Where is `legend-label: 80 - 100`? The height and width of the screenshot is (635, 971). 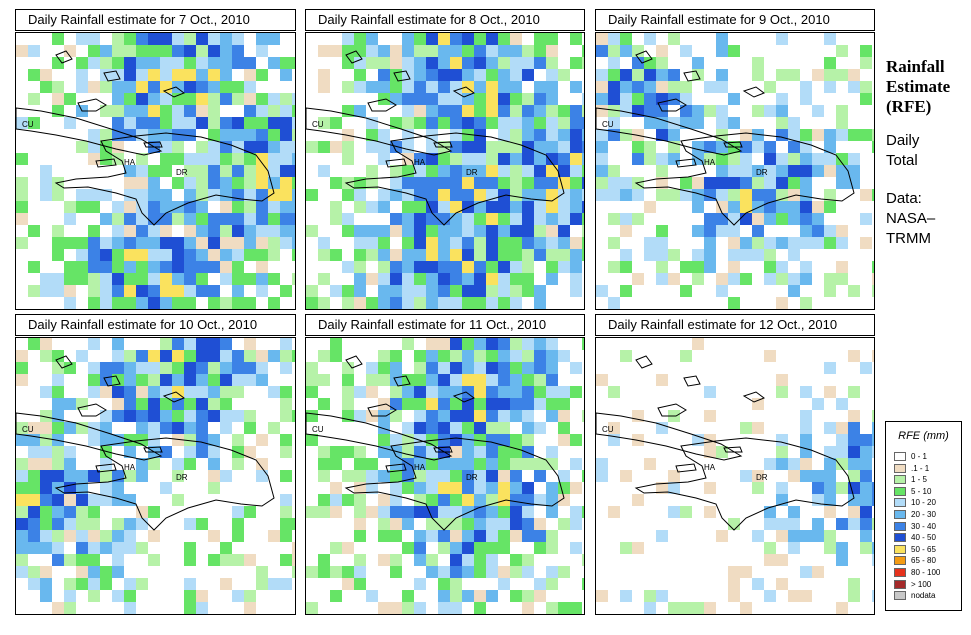
legend-label: 80 - 100 is located at coordinates (926, 572).